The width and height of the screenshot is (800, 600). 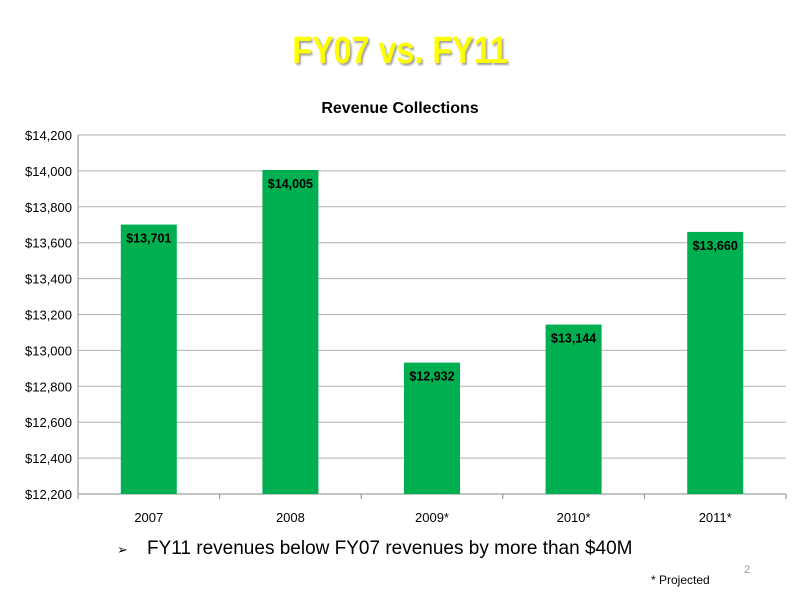 What do you see at coordinates (48, 207) in the screenshot?
I see `y-tick-label: $13,800` at bounding box center [48, 207].